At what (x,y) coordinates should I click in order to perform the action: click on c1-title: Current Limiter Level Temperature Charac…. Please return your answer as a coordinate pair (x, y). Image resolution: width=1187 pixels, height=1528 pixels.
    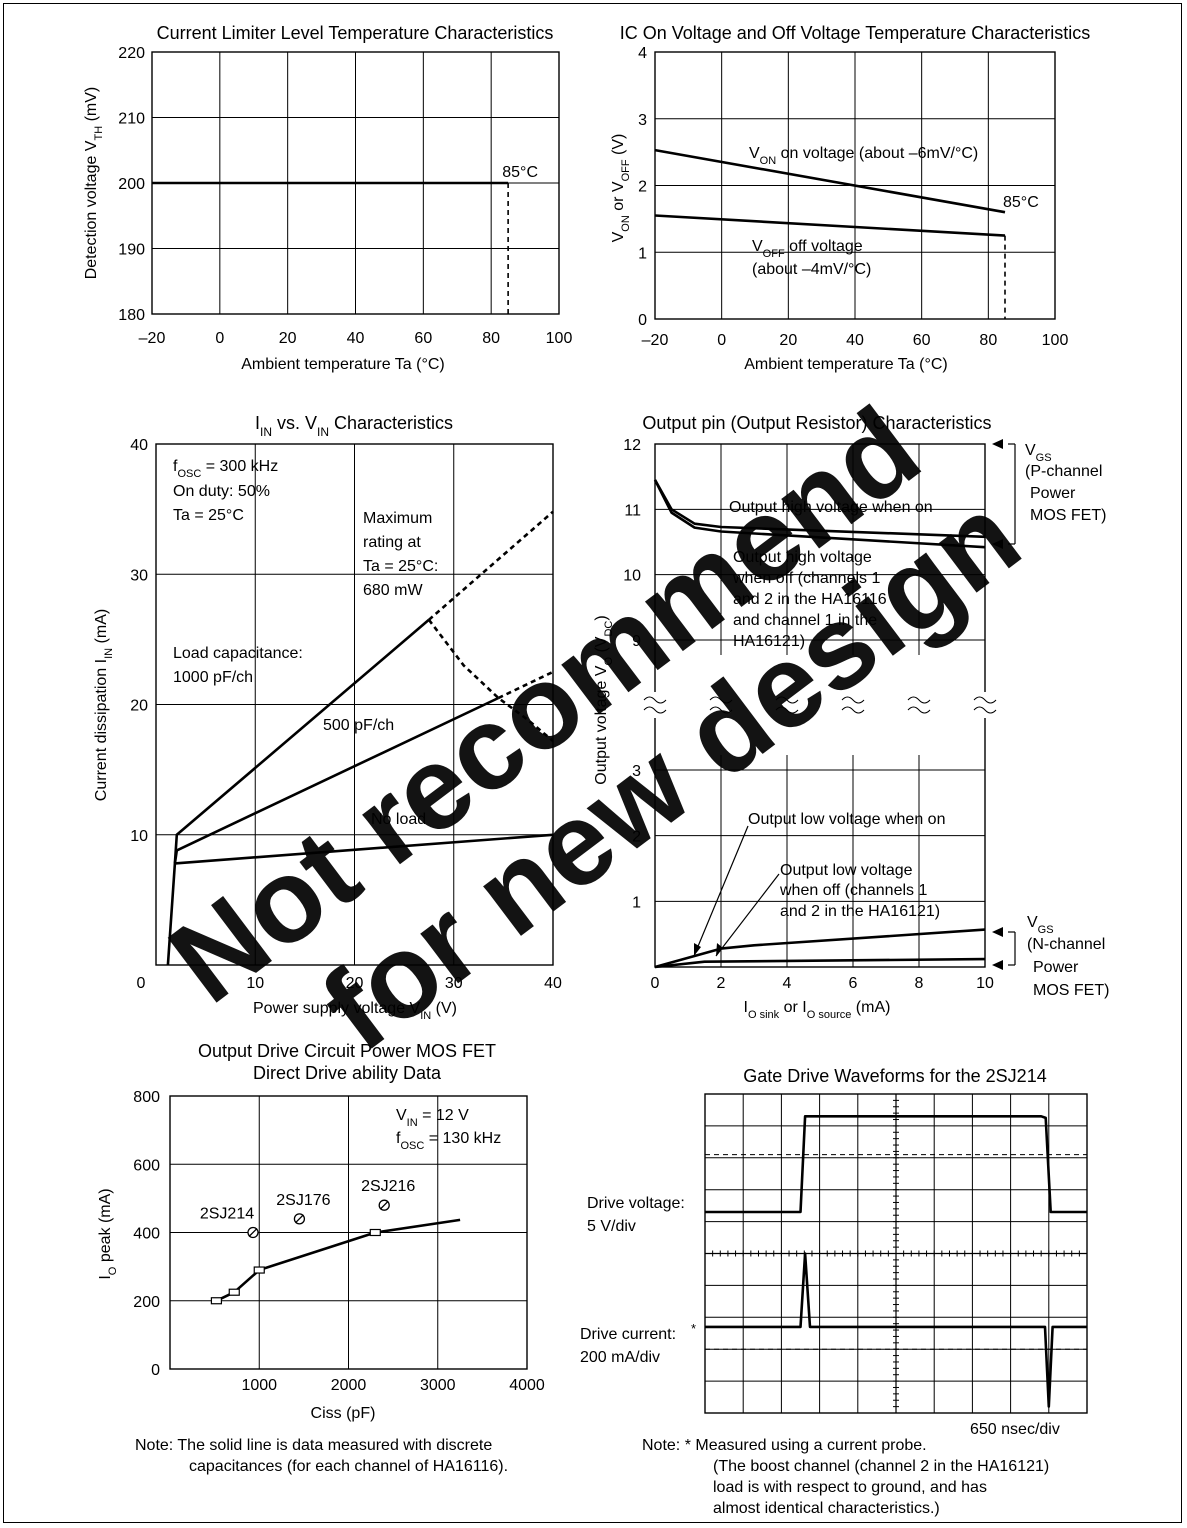
    Looking at the image, I should click on (355, 33).